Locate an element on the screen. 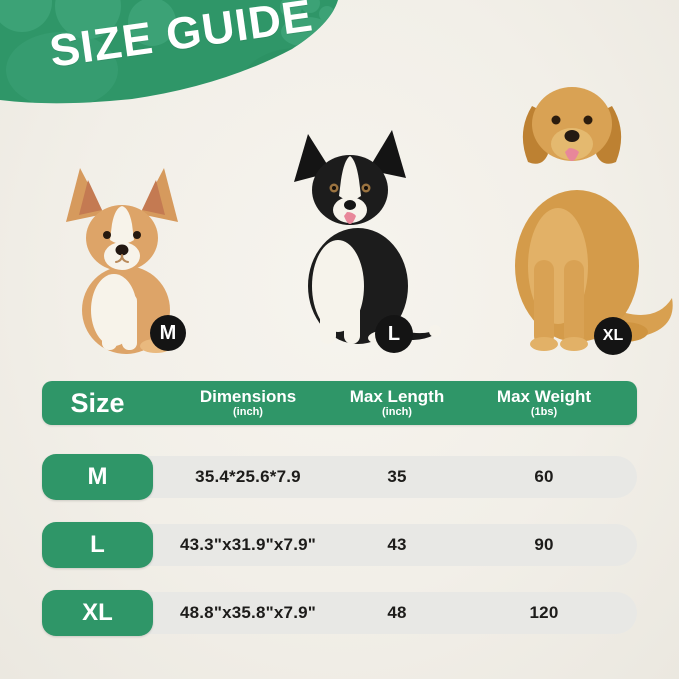  banner-background is located at coordinates (169, 52).